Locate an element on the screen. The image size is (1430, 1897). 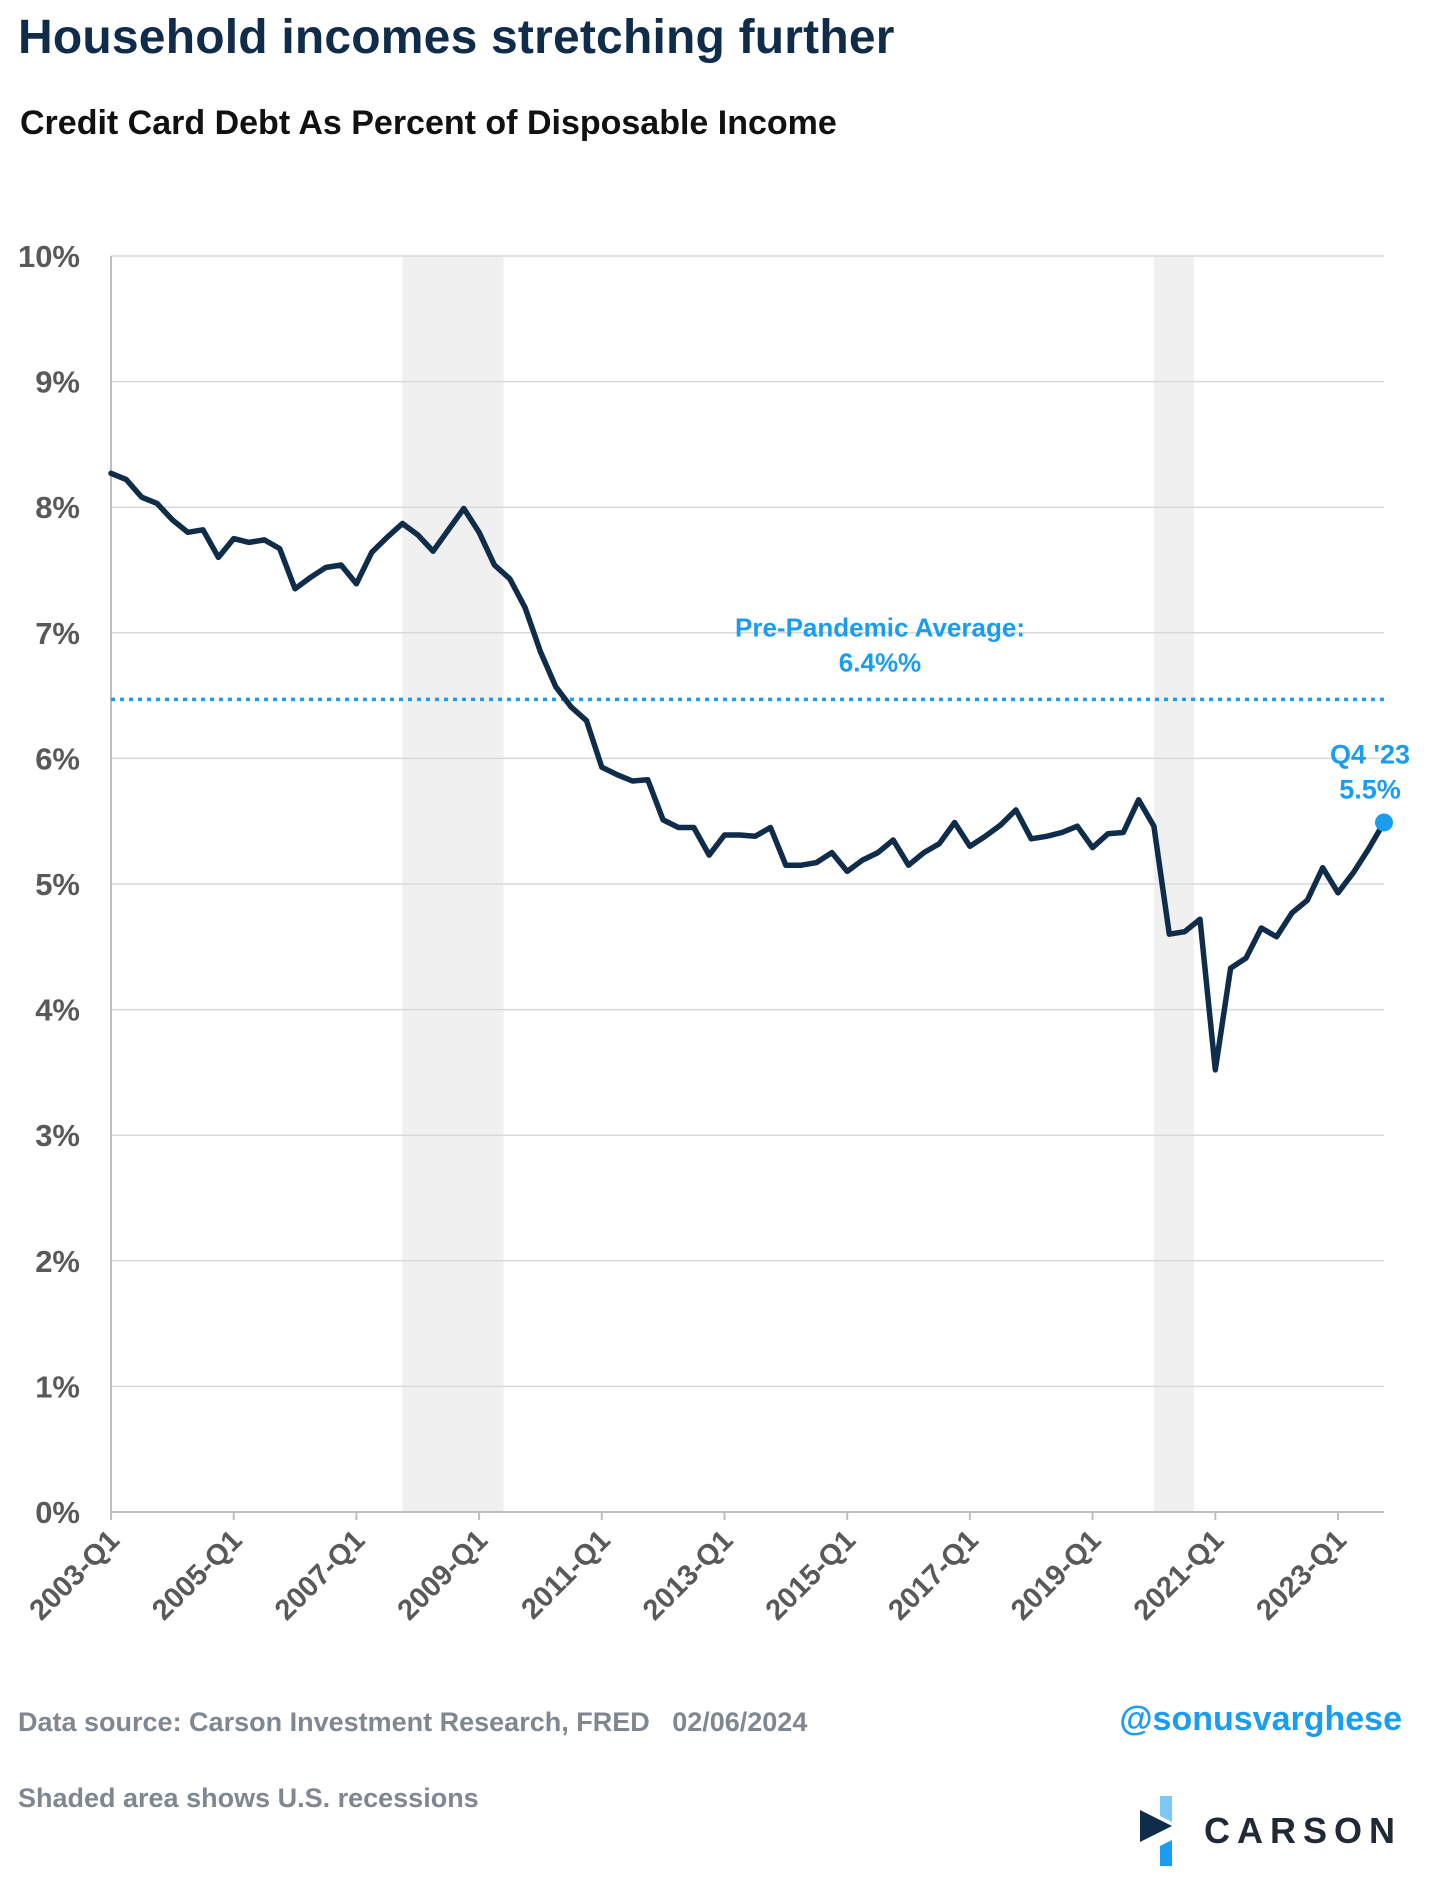
x-tick-label: 2011-Q1 is located at coordinates (565, 1574).